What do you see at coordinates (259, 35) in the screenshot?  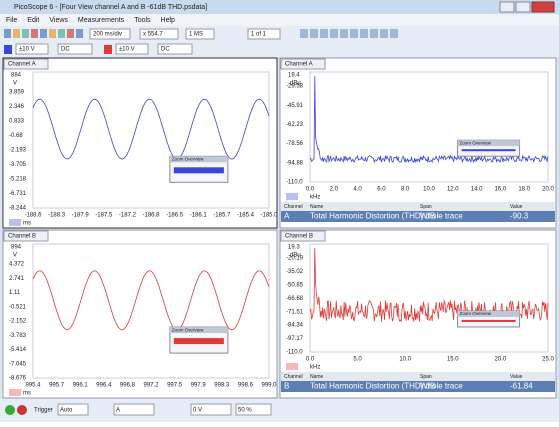 I see `capture-index: 1 of 1` at bounding box center [259, 35].